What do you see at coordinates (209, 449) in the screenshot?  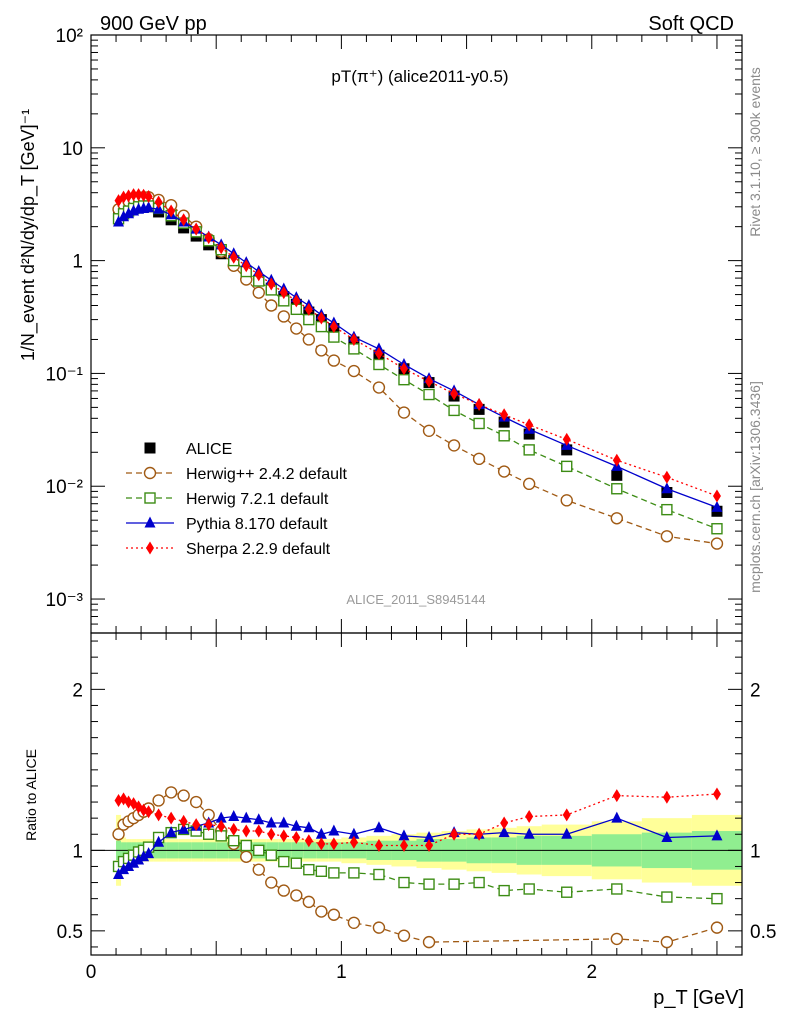 I see `legend-label: ALICE` at bounding box center [209, 449].